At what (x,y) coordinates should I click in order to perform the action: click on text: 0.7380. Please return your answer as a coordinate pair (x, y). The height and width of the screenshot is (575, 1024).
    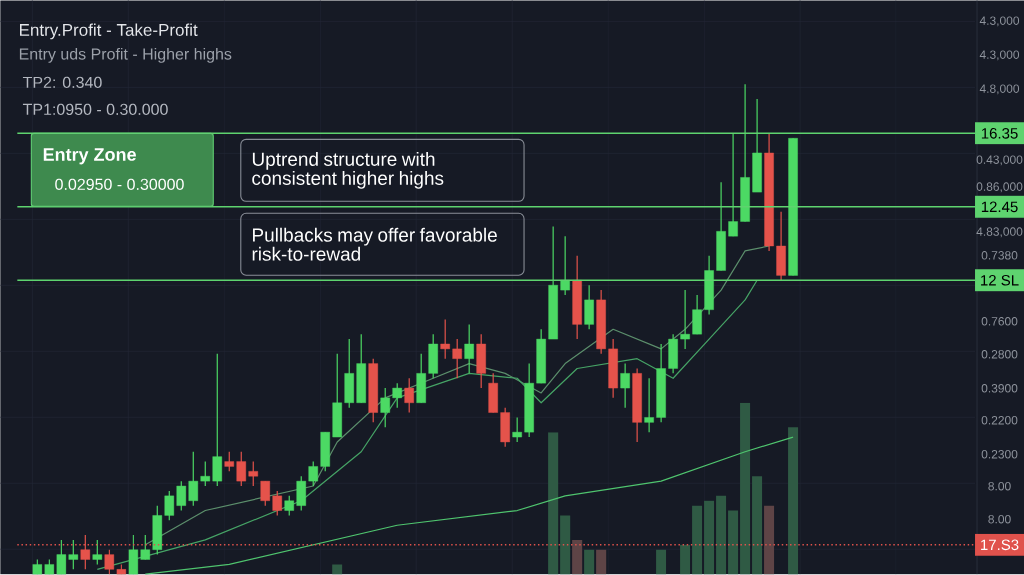
    Looking at the image, I should click on (999, 255).